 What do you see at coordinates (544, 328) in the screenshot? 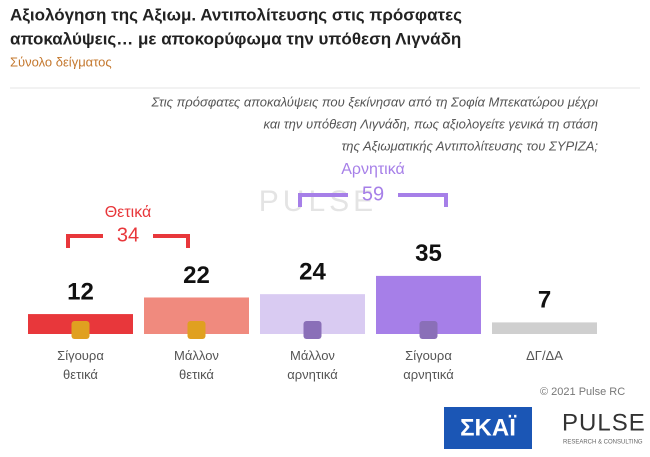
I see `bar` at bounding box center [544, 328].